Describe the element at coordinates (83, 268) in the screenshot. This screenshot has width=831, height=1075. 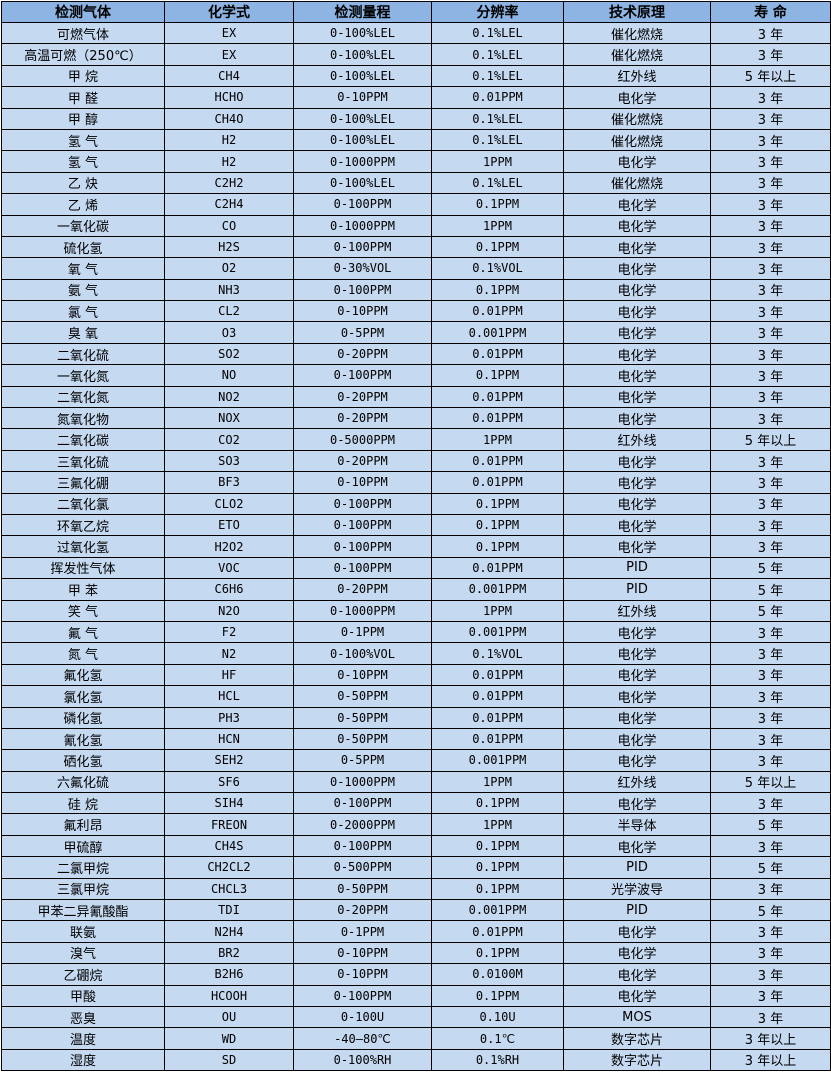
I see `gas-name-cell: 氧 气` at that location.